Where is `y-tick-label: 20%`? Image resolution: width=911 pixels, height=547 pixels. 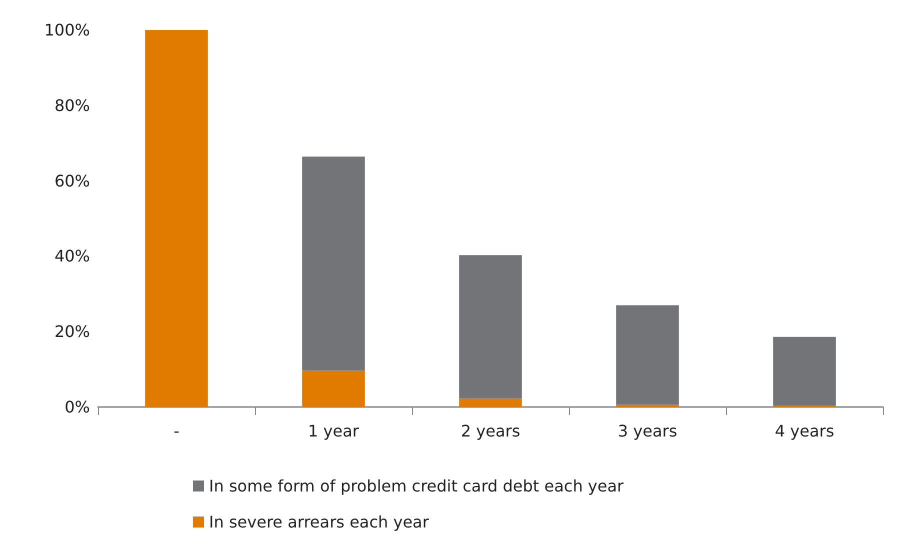
y-tick-label: 20% is located at coordinates (72, 332).